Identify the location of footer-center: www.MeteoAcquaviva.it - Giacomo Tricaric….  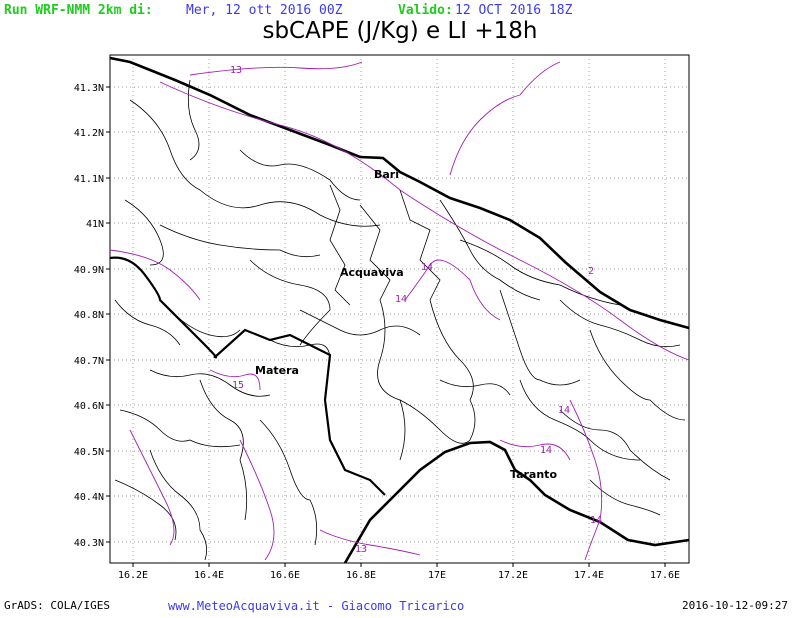
(316, 606).